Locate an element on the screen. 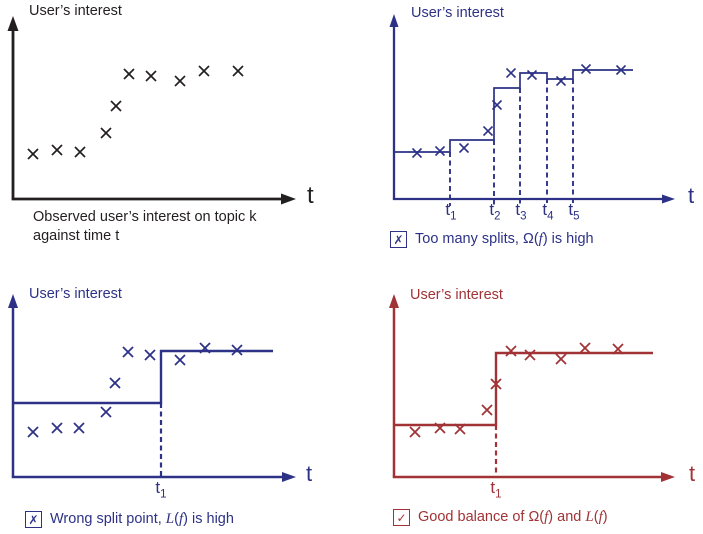 Image resolution: width=703 pixels, height=534 pixels. caption-too-many-splits: ✗ Too many splits, Ω(f) is high is located at coordinates (492, 239).